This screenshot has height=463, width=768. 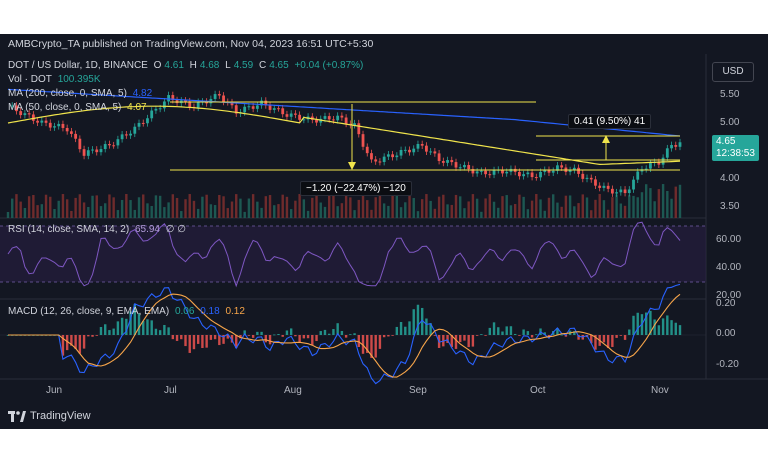 What do you see at coordinates (729, 295) in the screenshot?
I see `rsi-tick: 20.00` at bounding box center [729, 295].